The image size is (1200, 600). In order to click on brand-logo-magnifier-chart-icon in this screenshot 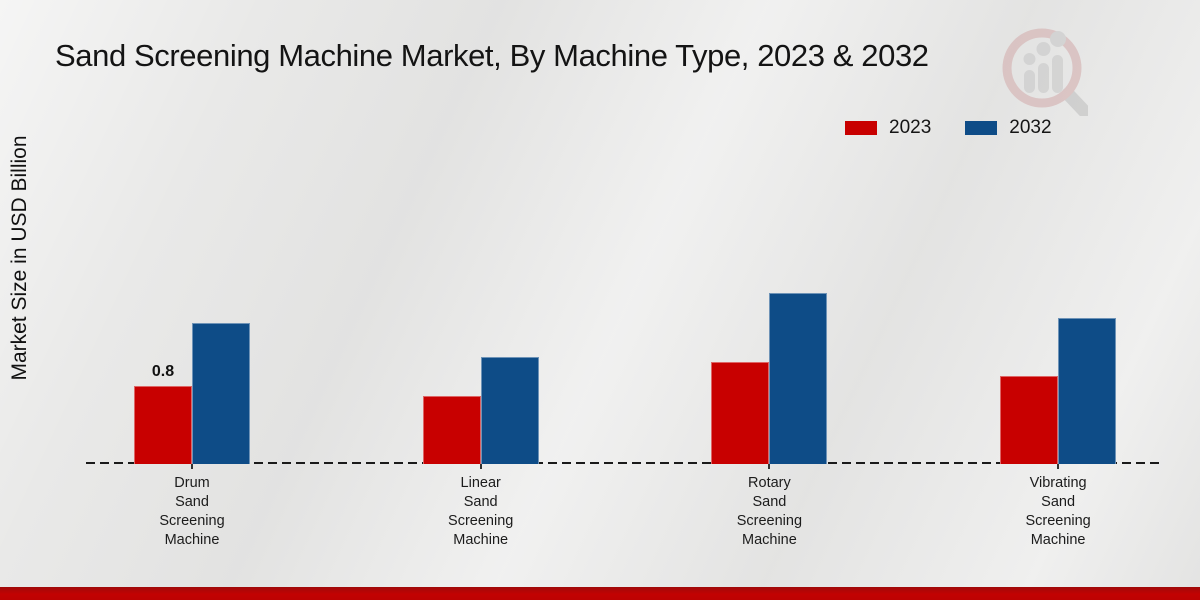, I will do `click(1045, 72)`.